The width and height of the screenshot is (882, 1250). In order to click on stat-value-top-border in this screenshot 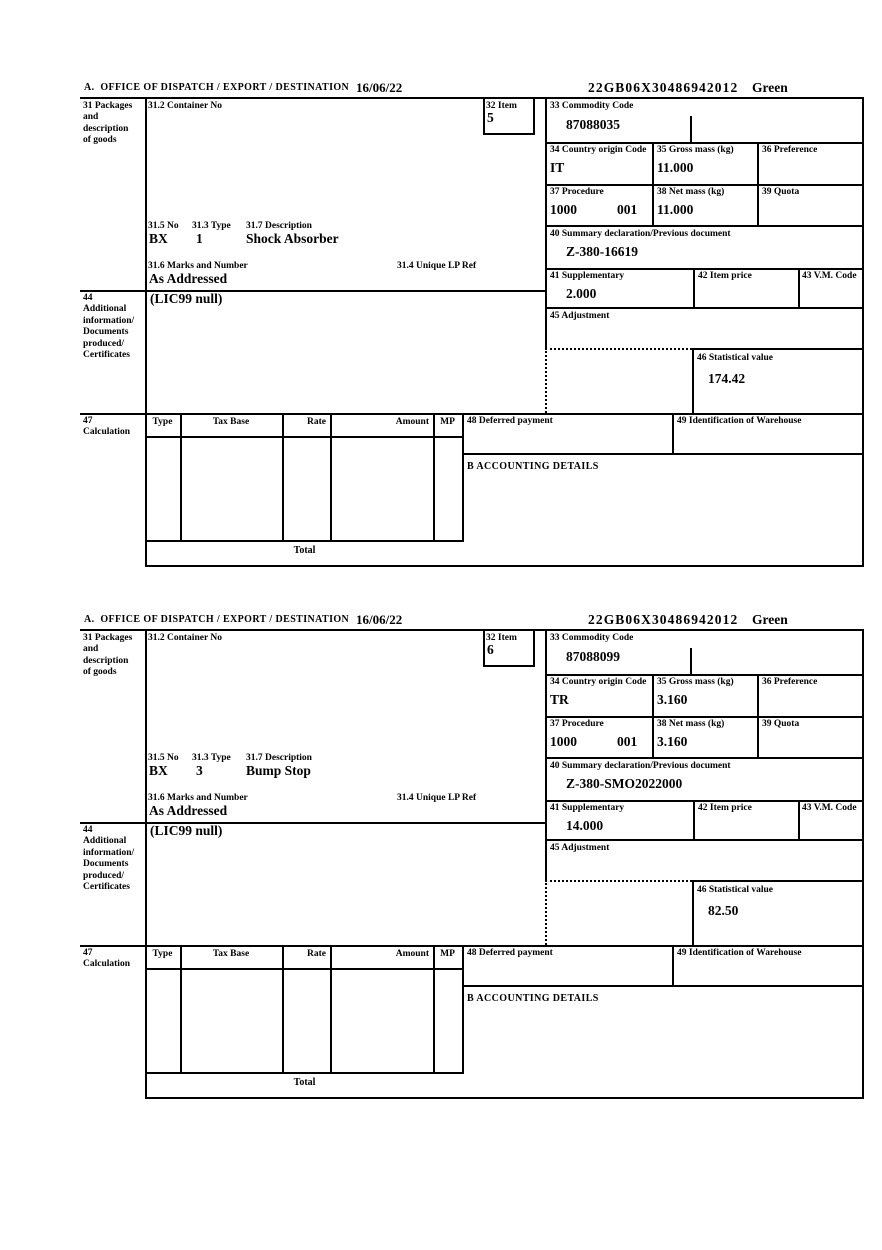, I will do `click(778, 881)`.